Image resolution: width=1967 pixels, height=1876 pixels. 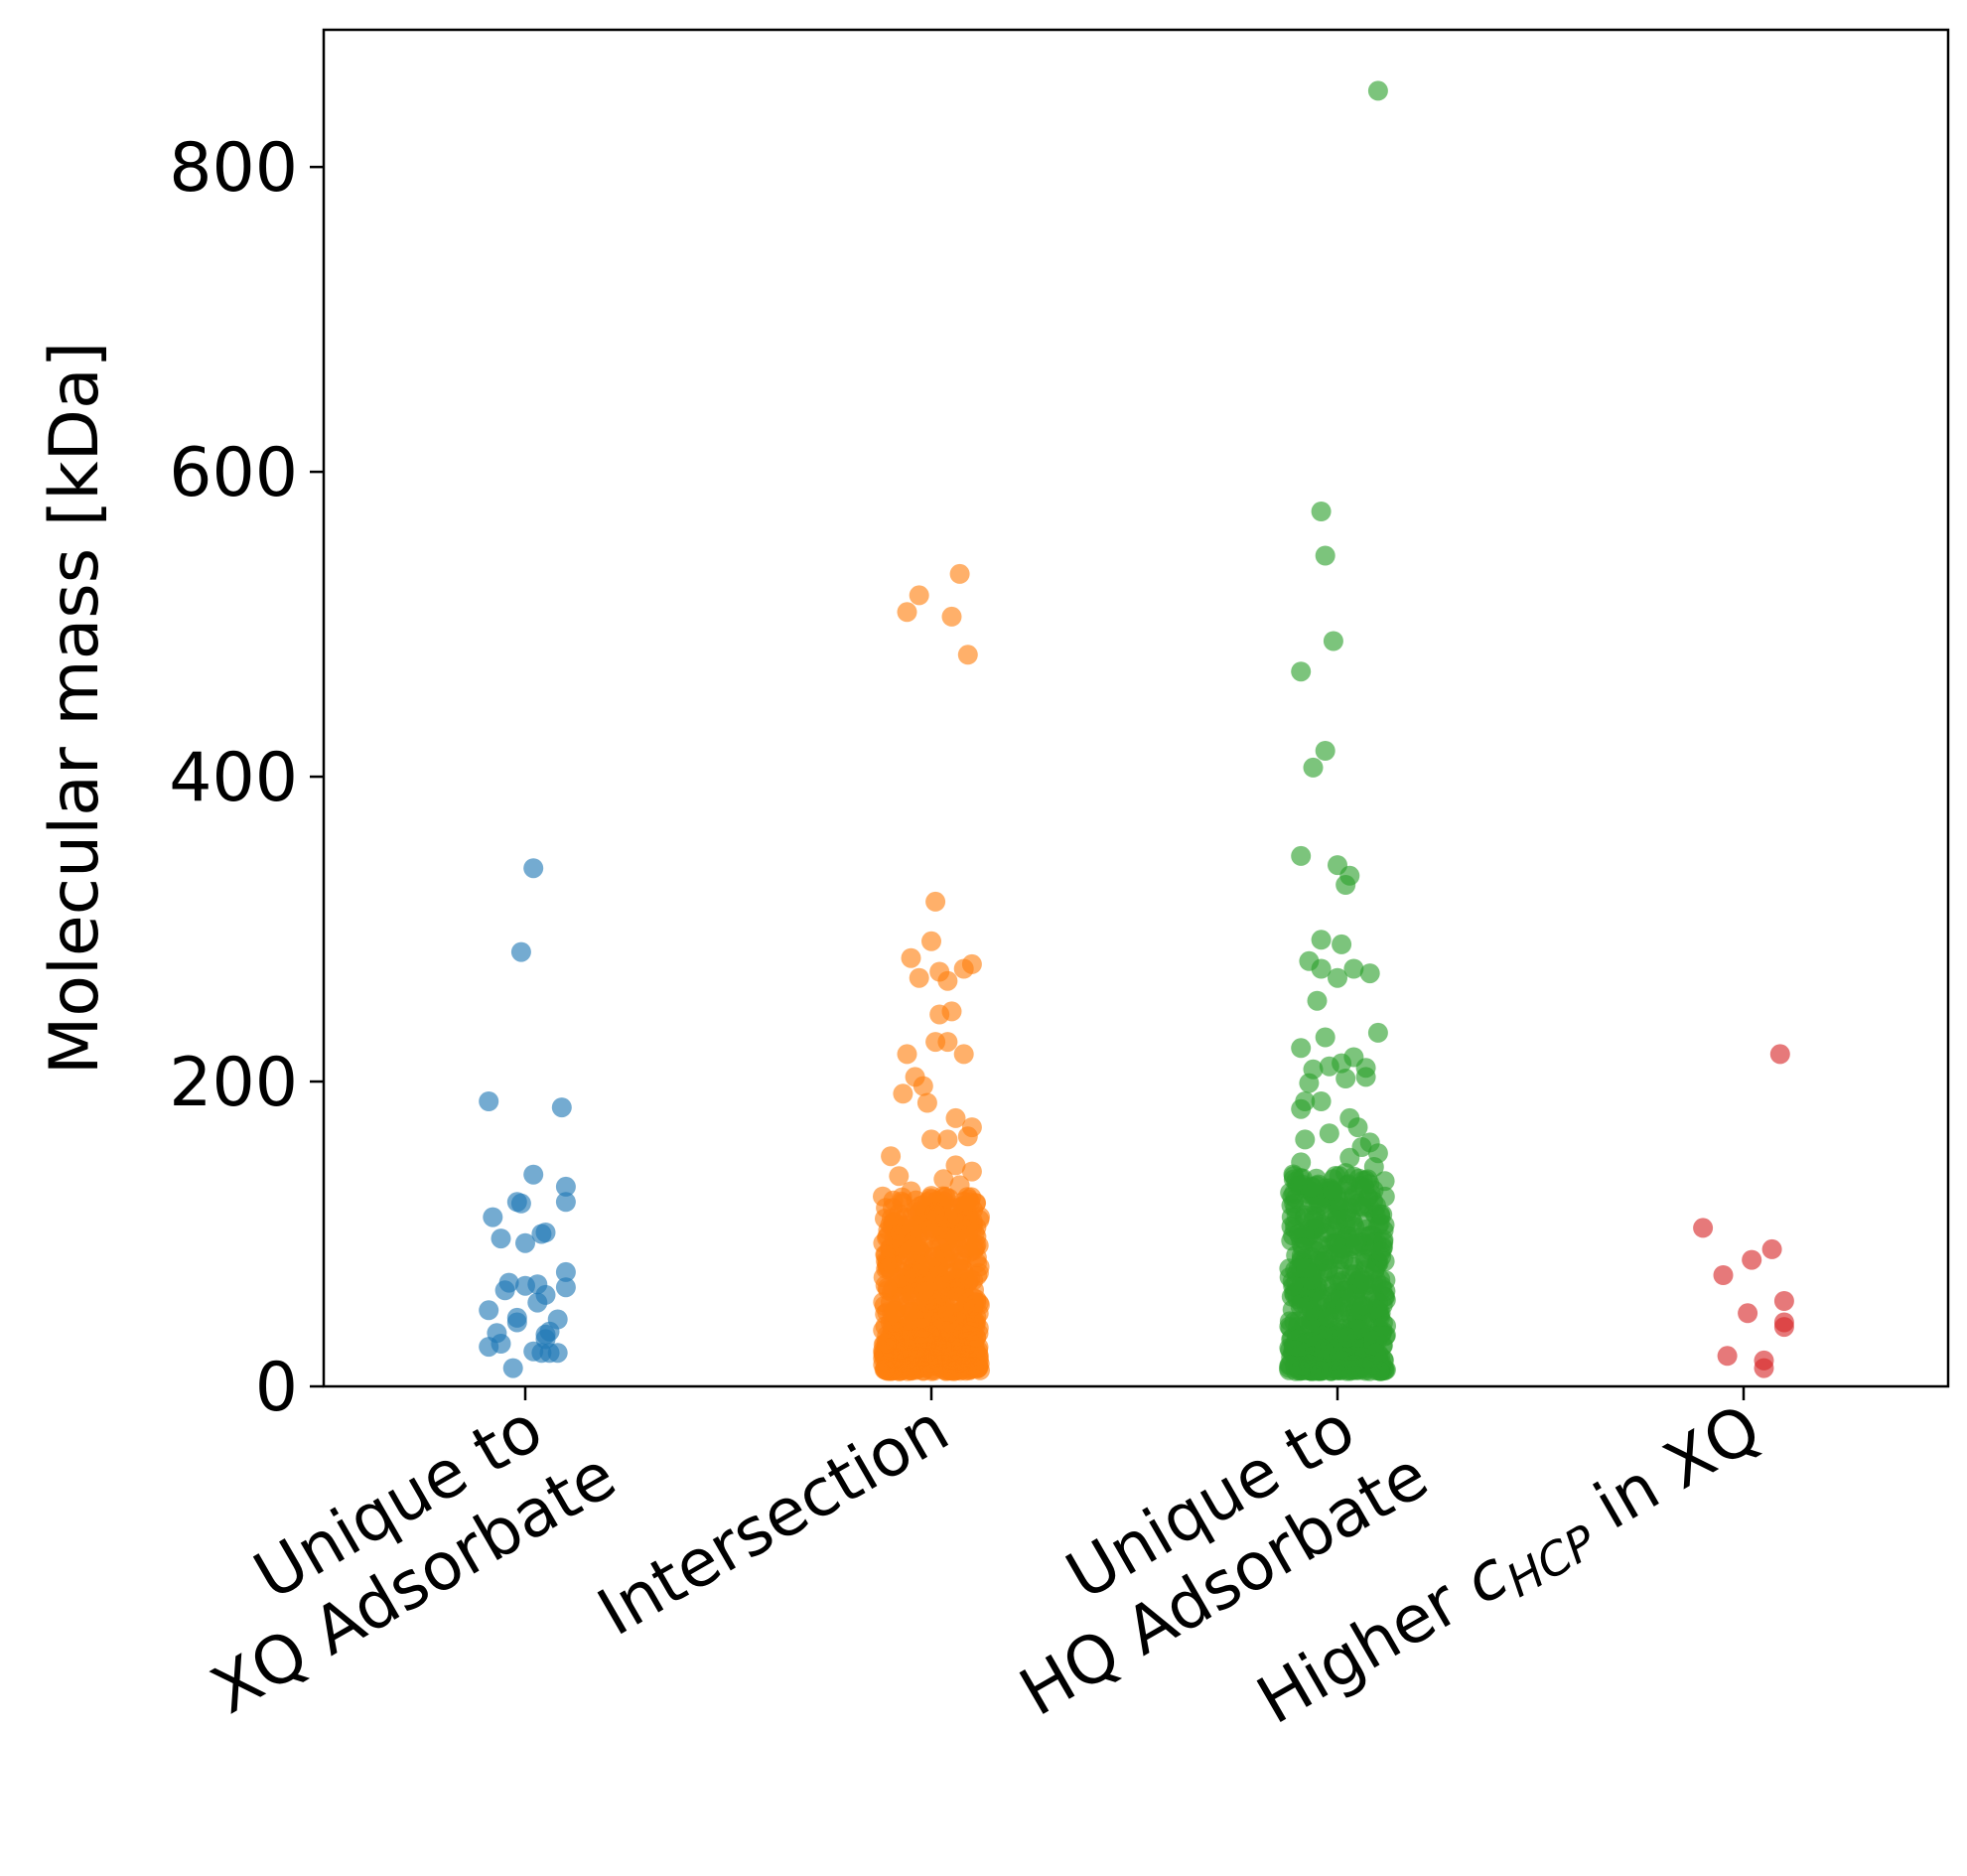 What do you see at coordinates (276, 1388) in the screenshot?
I see `y-tick-label: 0` at bounding box center [276, 1388].